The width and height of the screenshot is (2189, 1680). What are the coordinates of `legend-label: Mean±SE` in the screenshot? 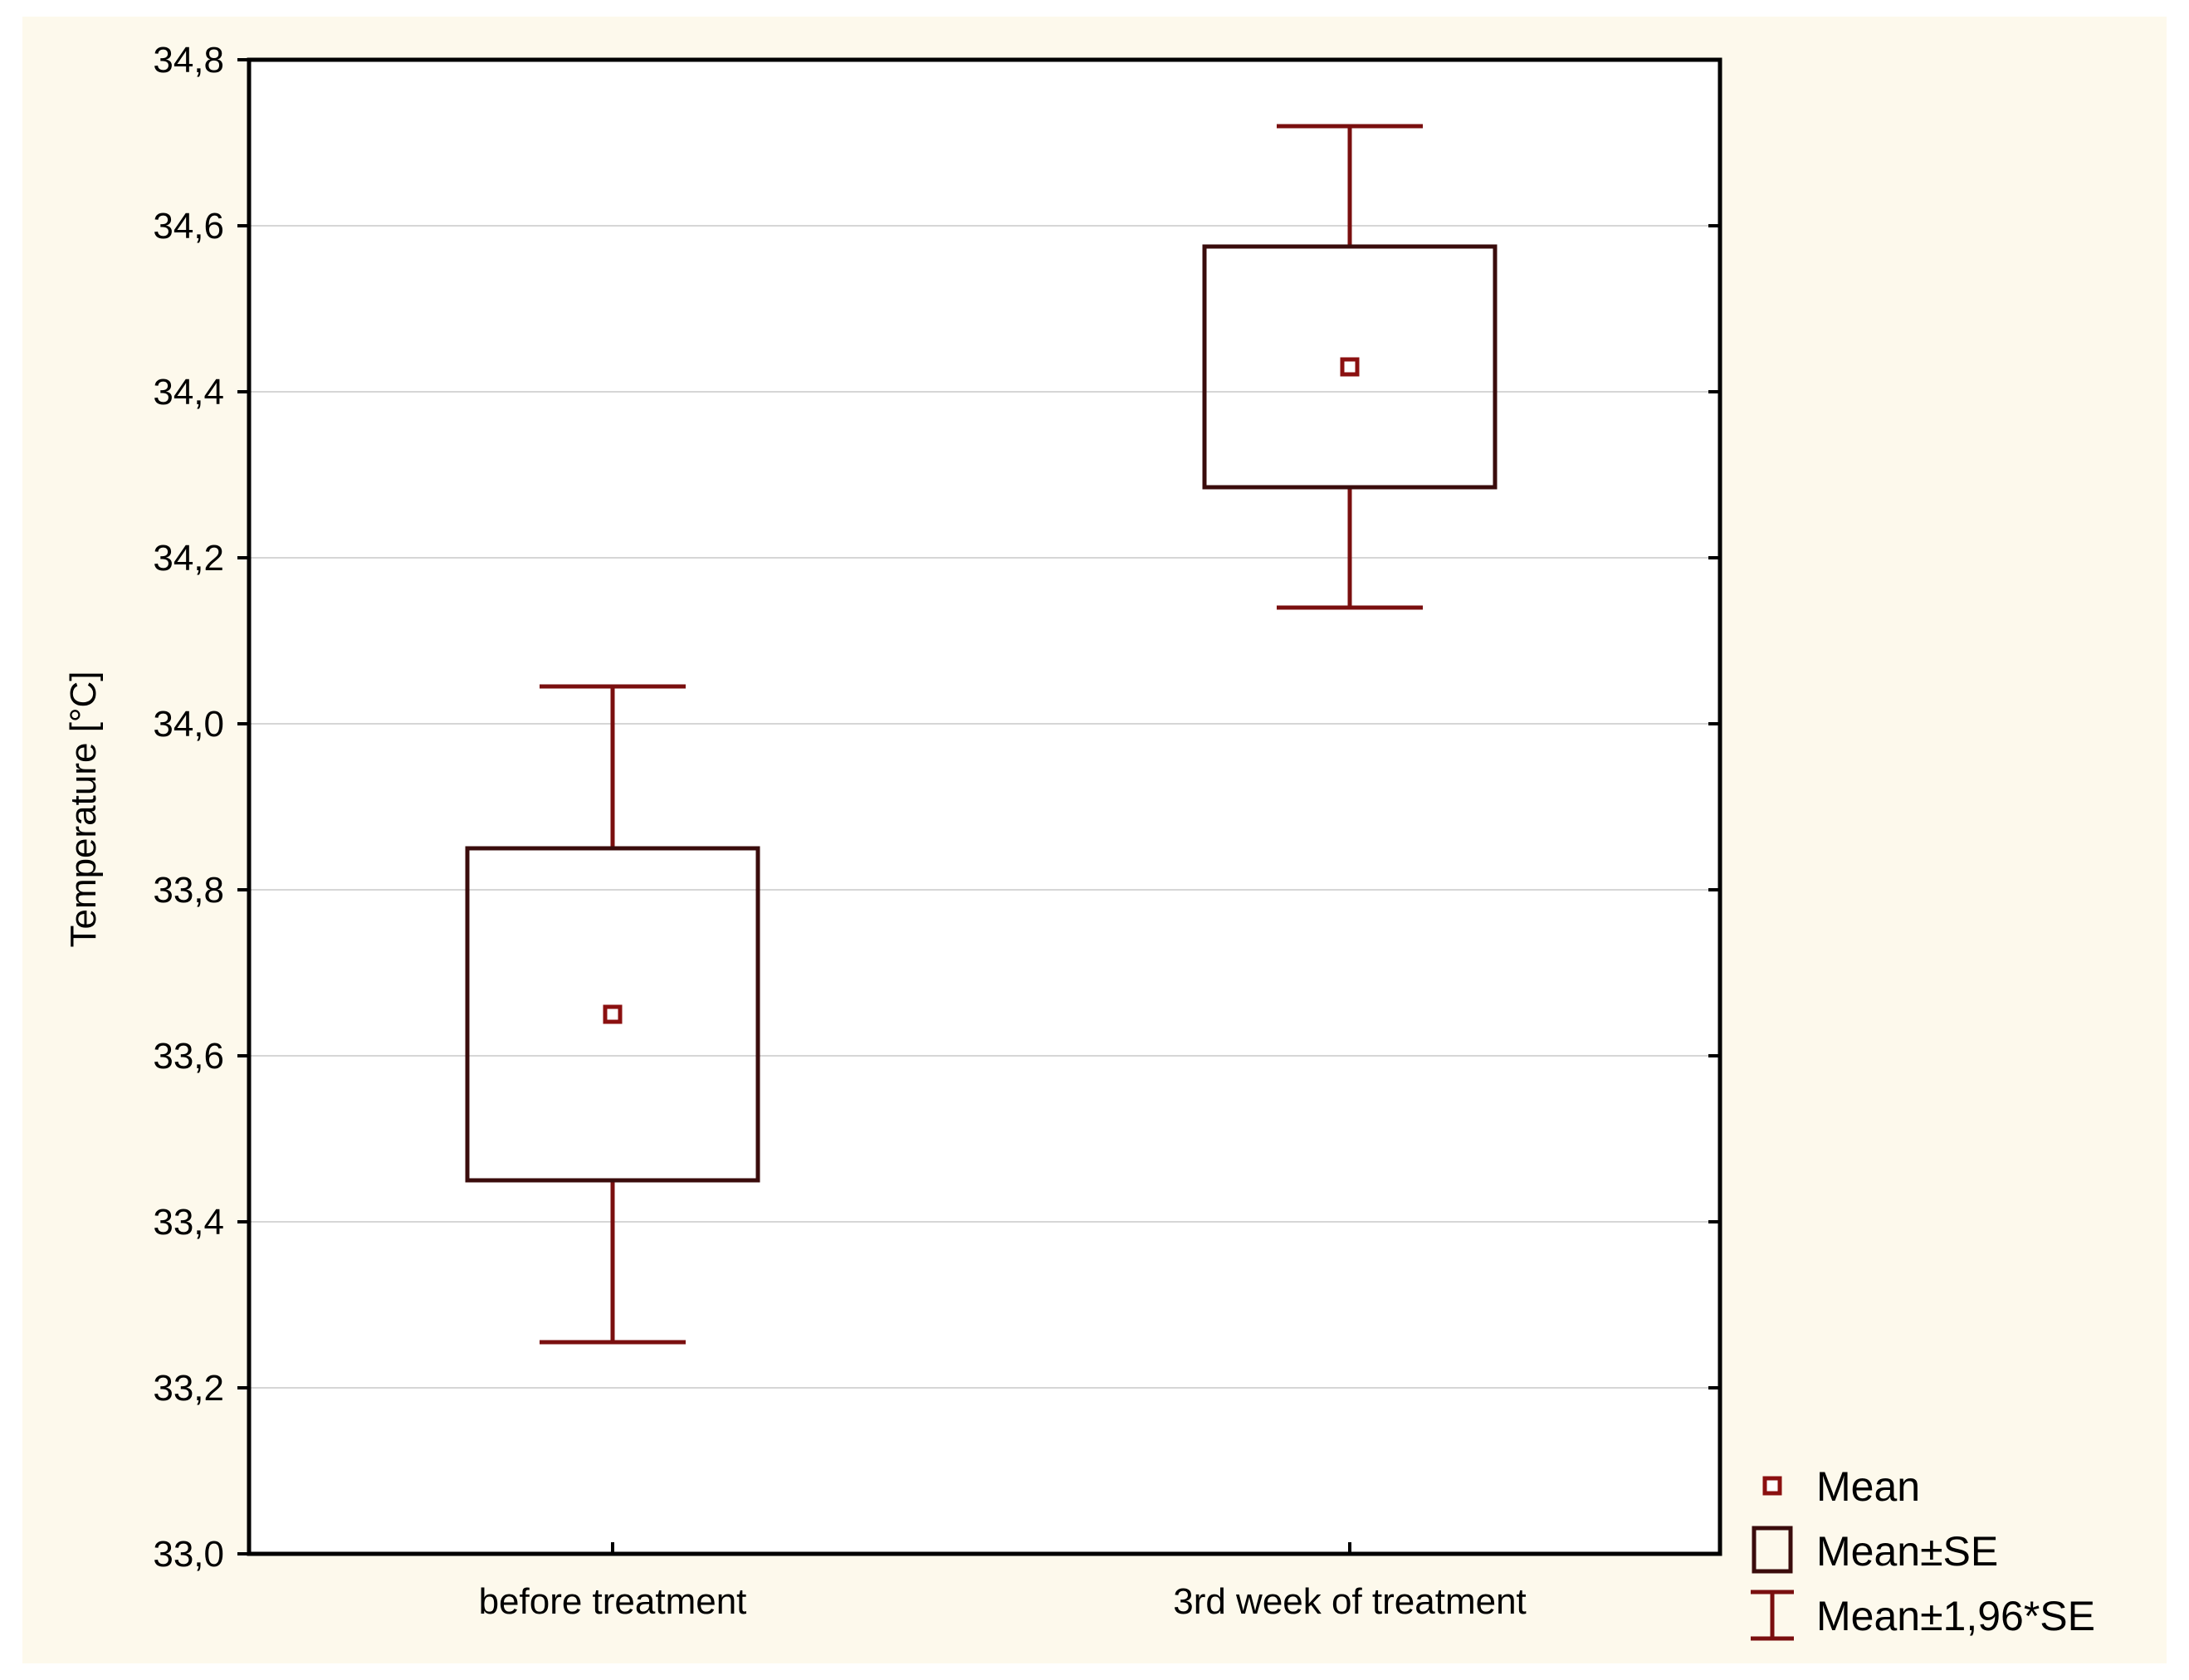 It's located at (1907, 1551).